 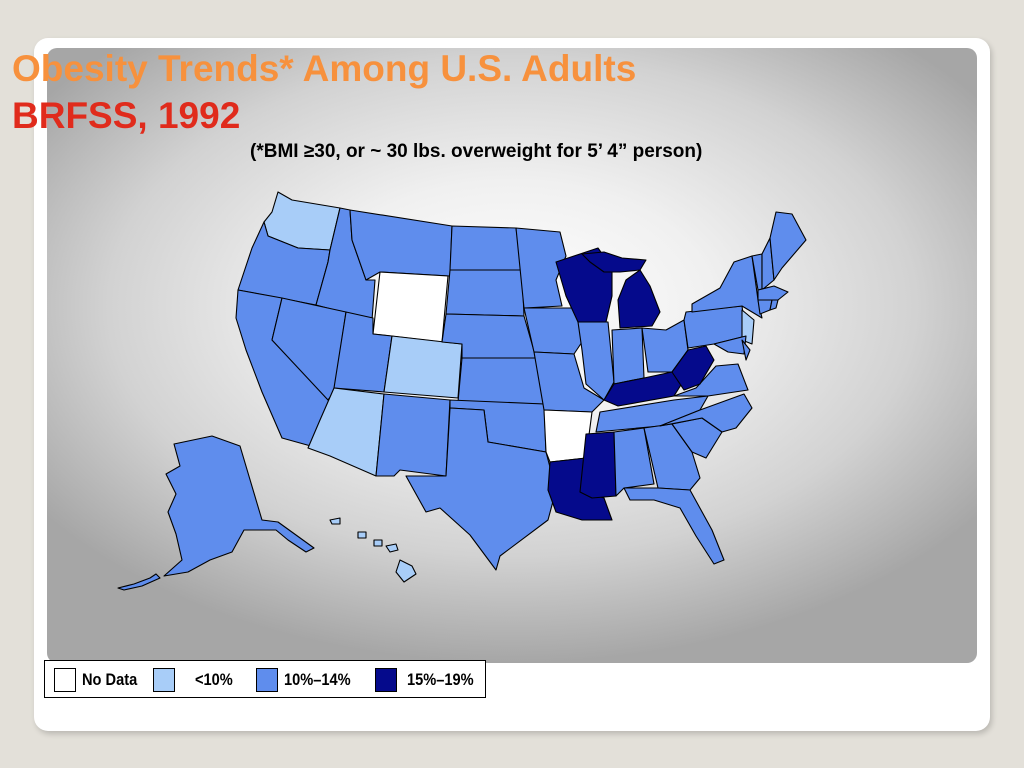 I want to click on state-hawaii-small, so click(x=335, y=521).